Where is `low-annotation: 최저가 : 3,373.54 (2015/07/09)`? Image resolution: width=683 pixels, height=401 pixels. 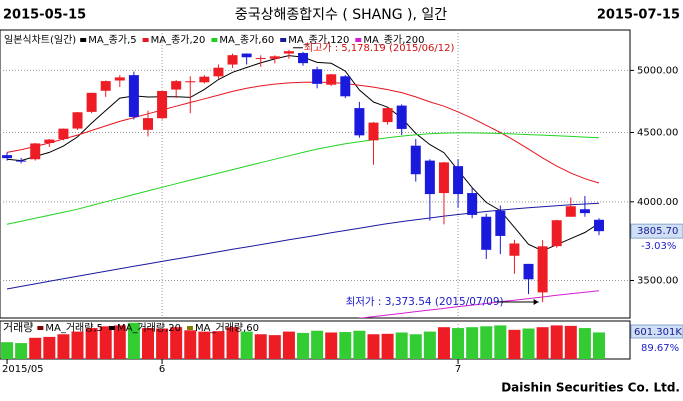 low-annotation: 최저가 : 3,373.54 (2015/07/09) is located at coordinates (425, 302).